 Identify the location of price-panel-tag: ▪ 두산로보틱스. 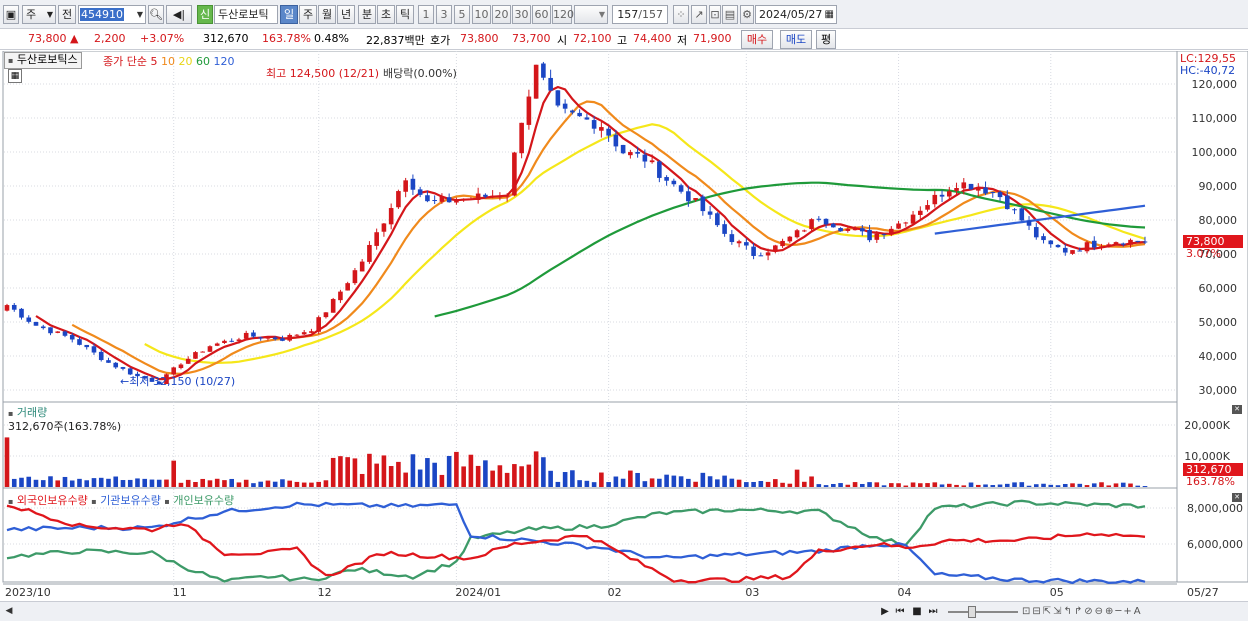
(43, 60).